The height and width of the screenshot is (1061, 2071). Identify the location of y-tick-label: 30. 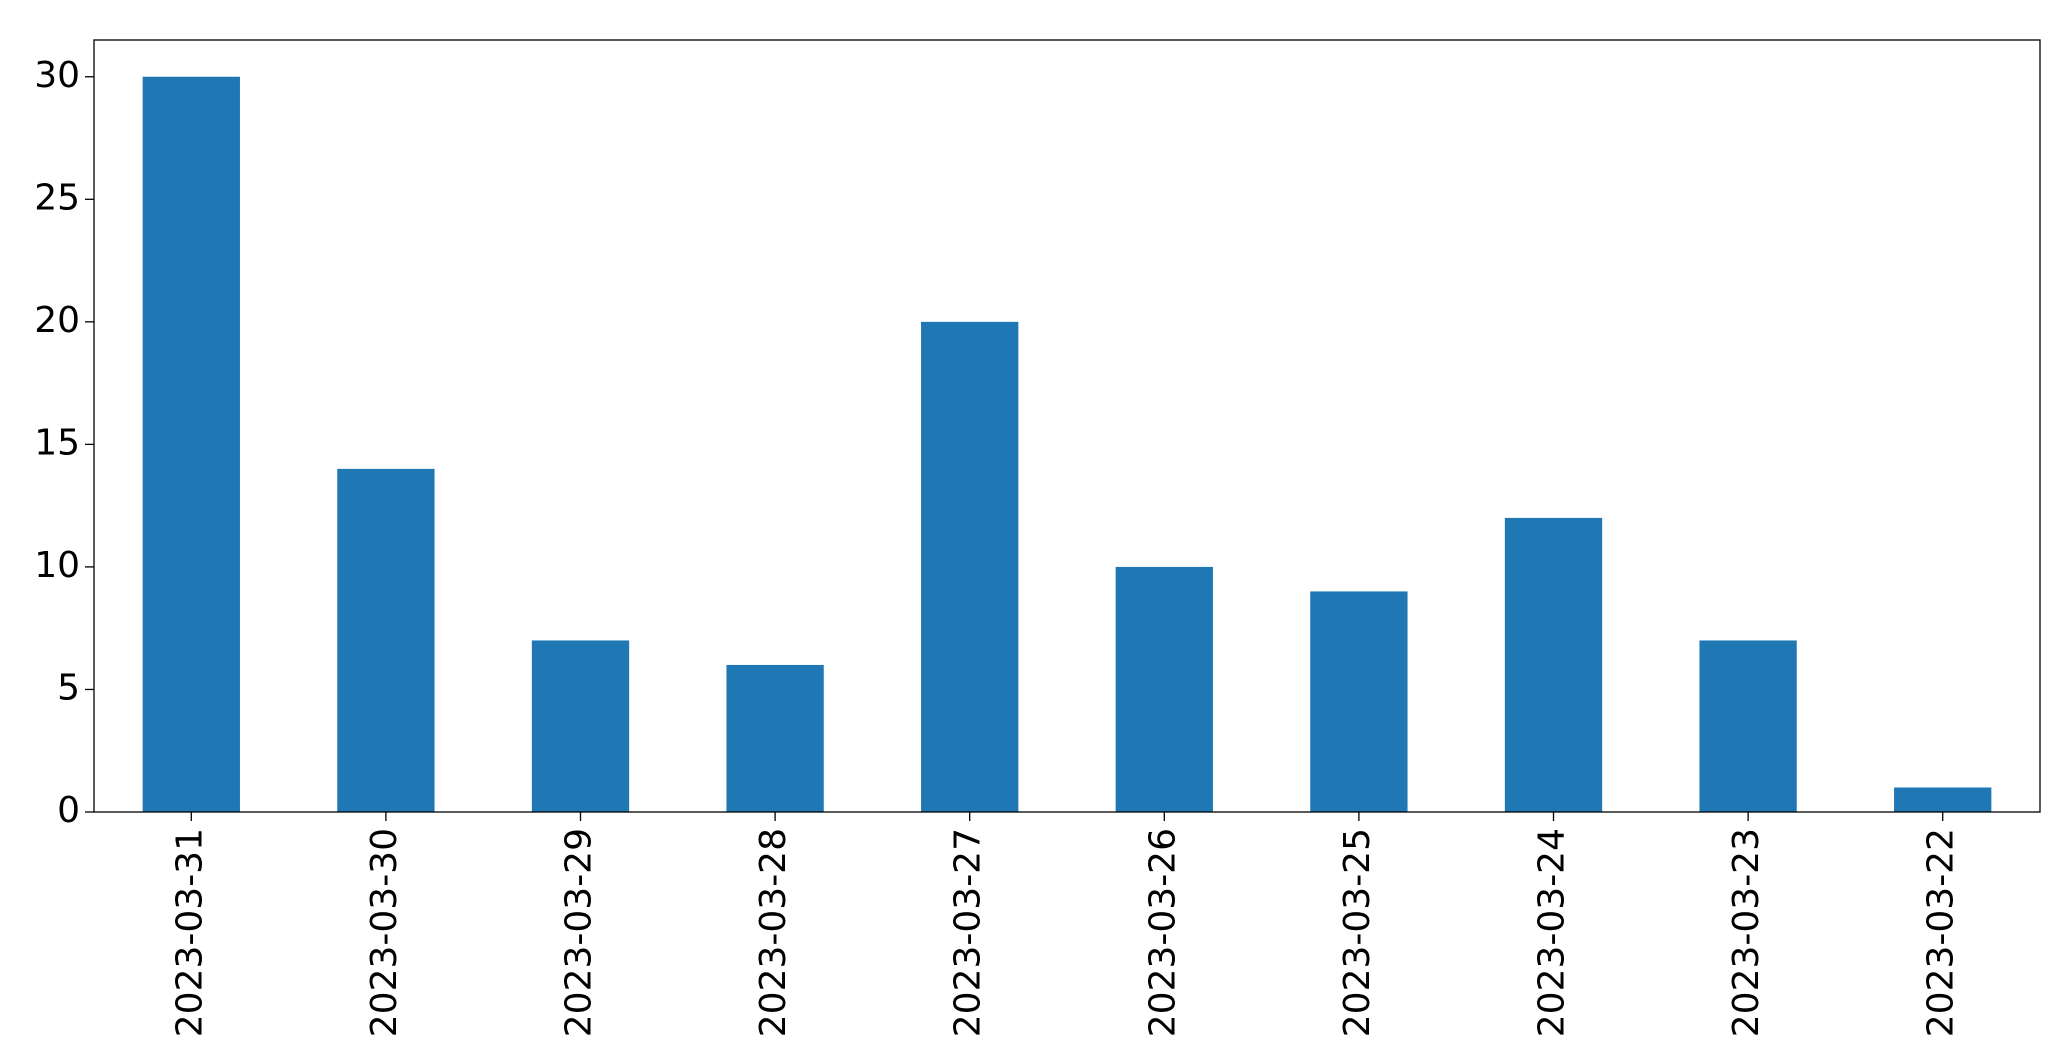
(57, 75).